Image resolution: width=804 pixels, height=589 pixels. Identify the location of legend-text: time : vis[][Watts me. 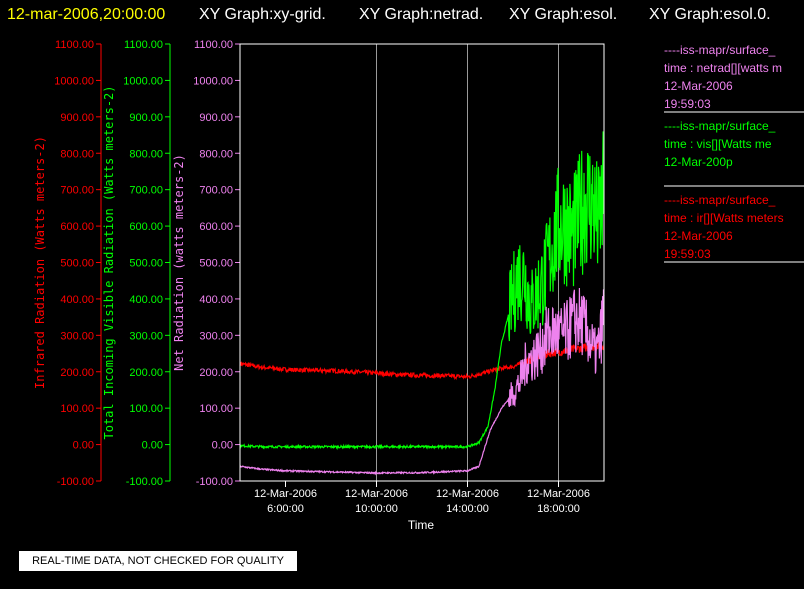
(718, 144).